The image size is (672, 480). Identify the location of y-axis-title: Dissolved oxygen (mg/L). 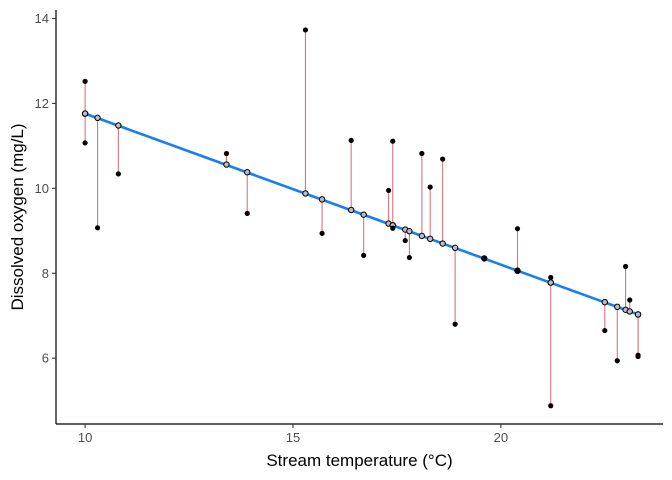
(17, 216).